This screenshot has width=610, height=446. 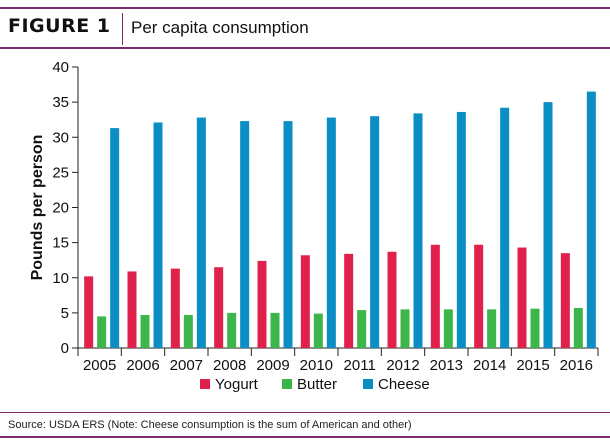 What do you see at coordinates (132, 309) in the screenshot?
I see `bar-yogurt-2006` at bounding box center [132, 309].